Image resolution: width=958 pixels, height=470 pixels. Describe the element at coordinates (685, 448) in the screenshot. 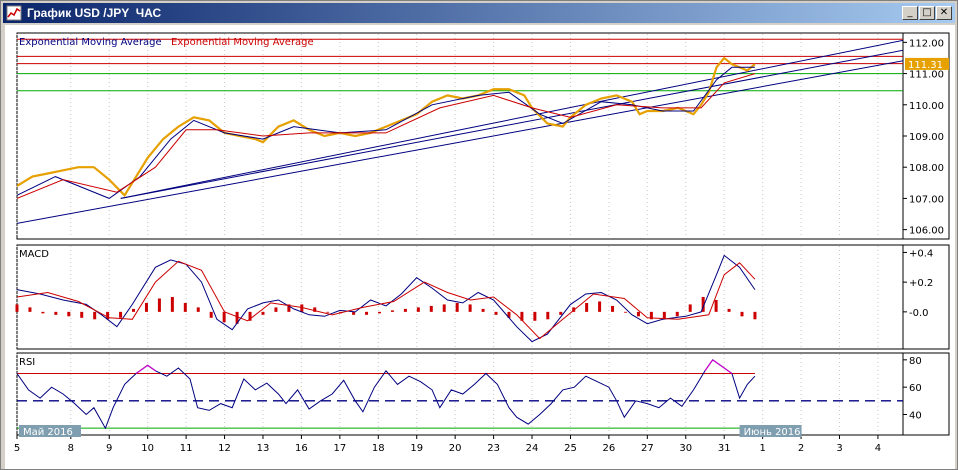

I see `x-tick-label: 30` at that location.